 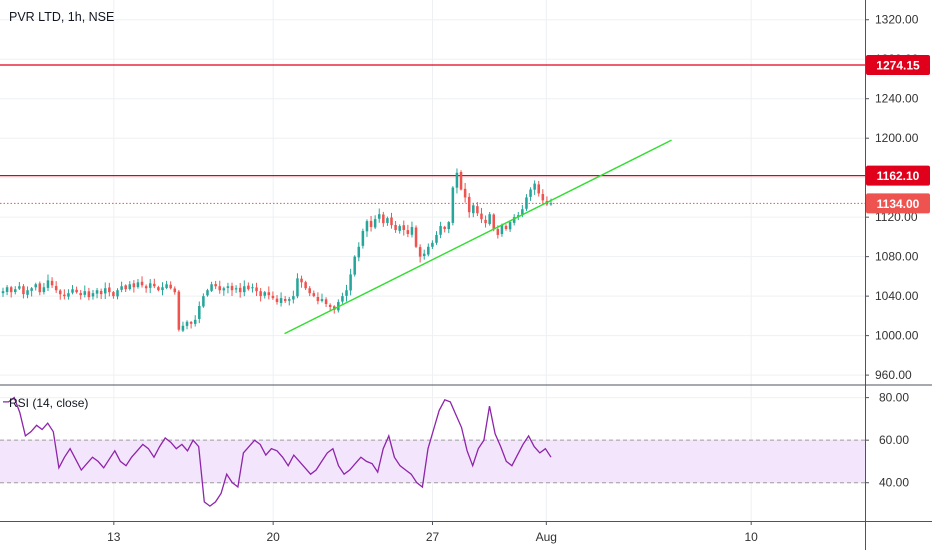 What do you see at coordinates (478, 237) in the screenshot?
I see `trendline` at bounding box center [478, 237].